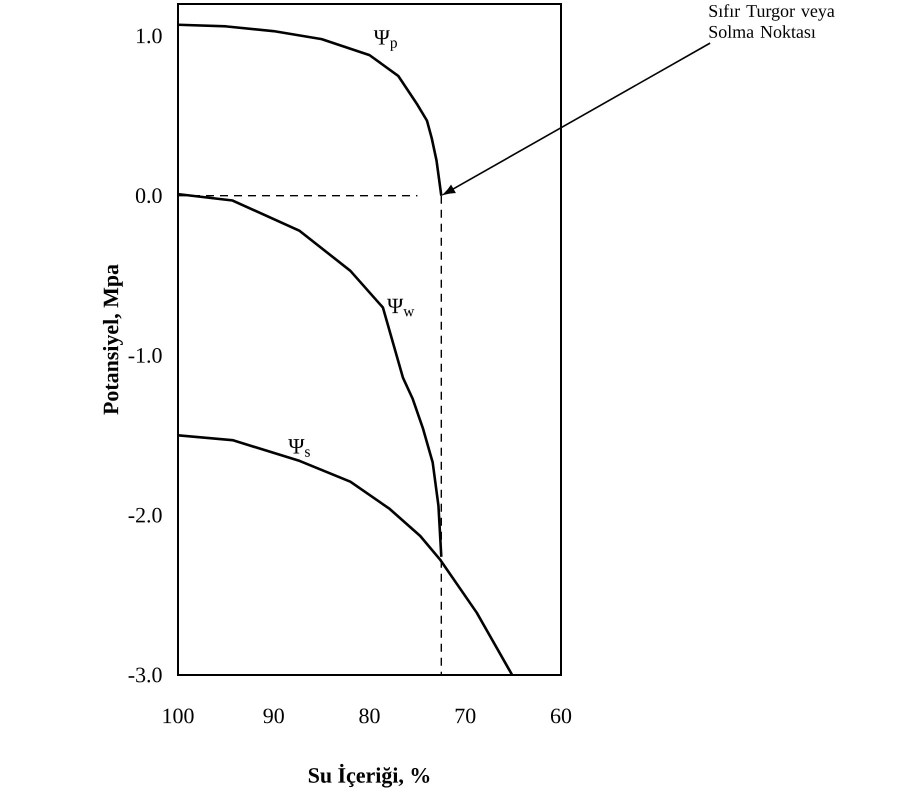 The height and width of the screenshot is (798, 903). Describe the element at coordinates (772, 21) in the screenshot. I see `text: Sıfır Turgor veya Solma Noktası` at that location.